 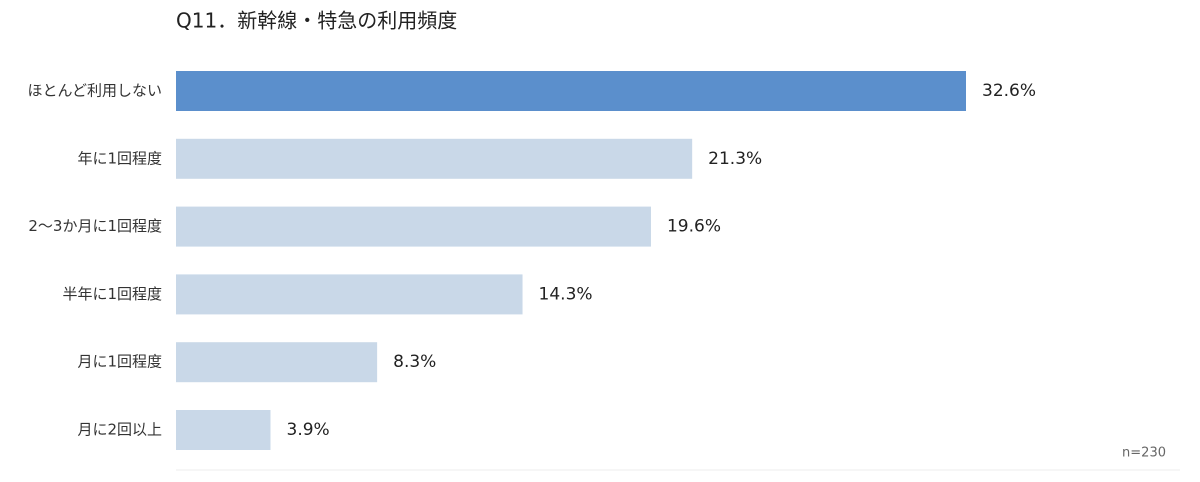 What do you see at coordinates (694, 227) in the screenshot?
I see `value-label: 19.6%` at bounding box center [694, 227].